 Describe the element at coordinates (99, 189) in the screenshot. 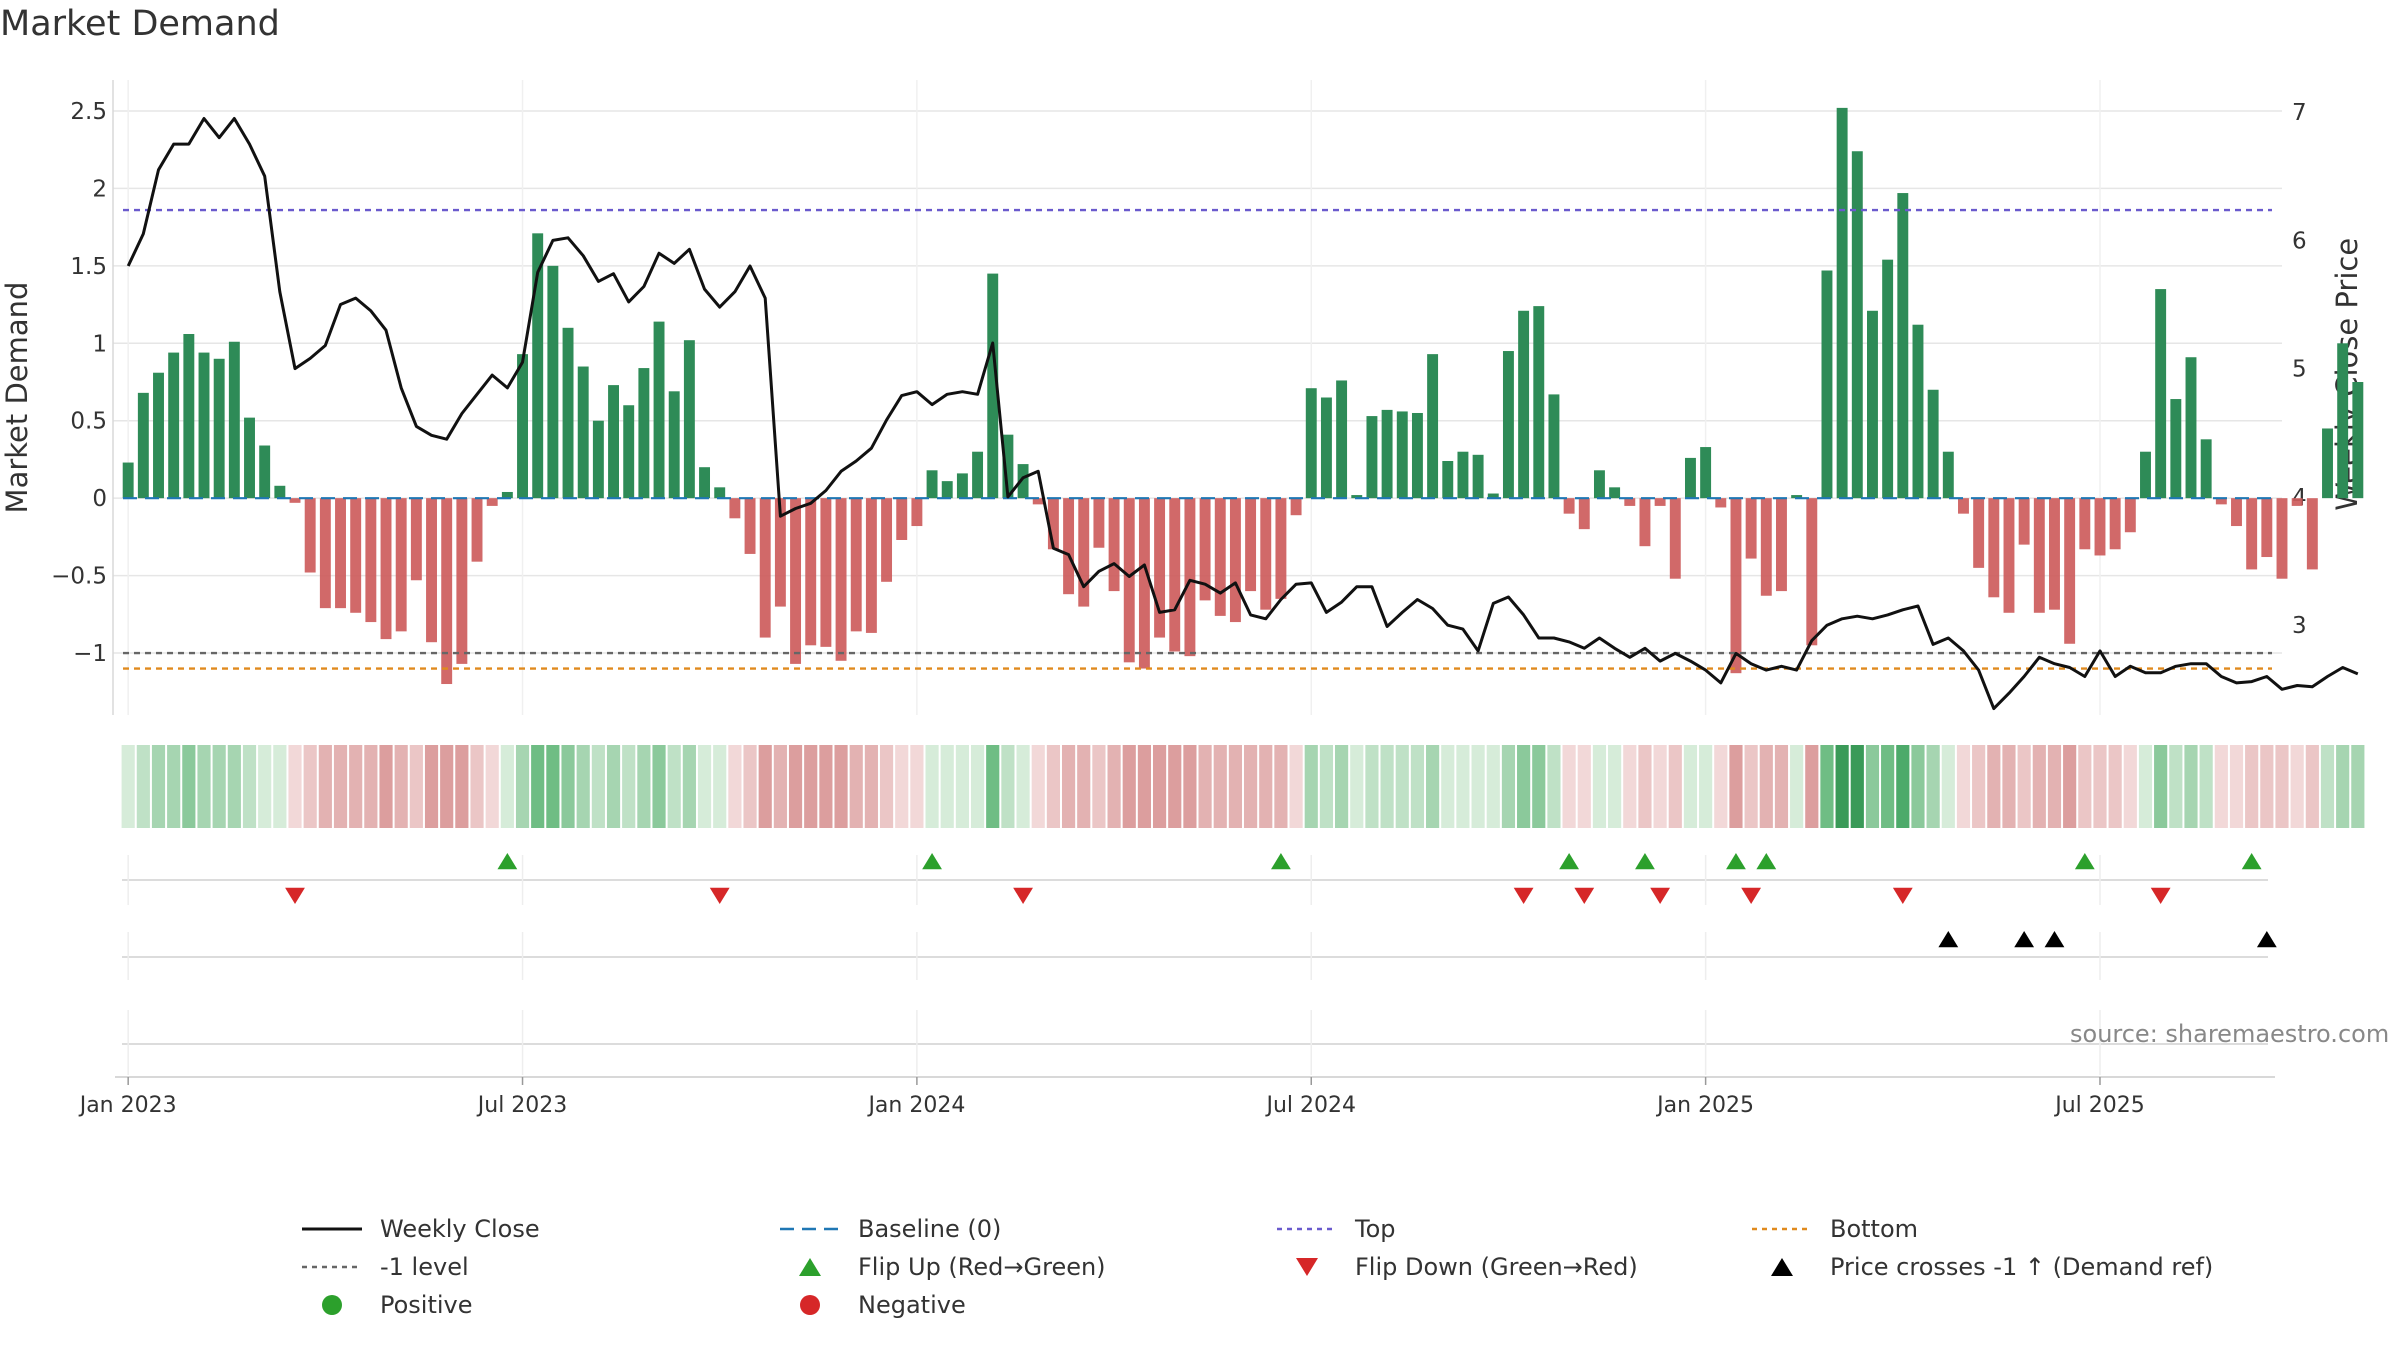

I see `y-tick-label: 2` at that location.